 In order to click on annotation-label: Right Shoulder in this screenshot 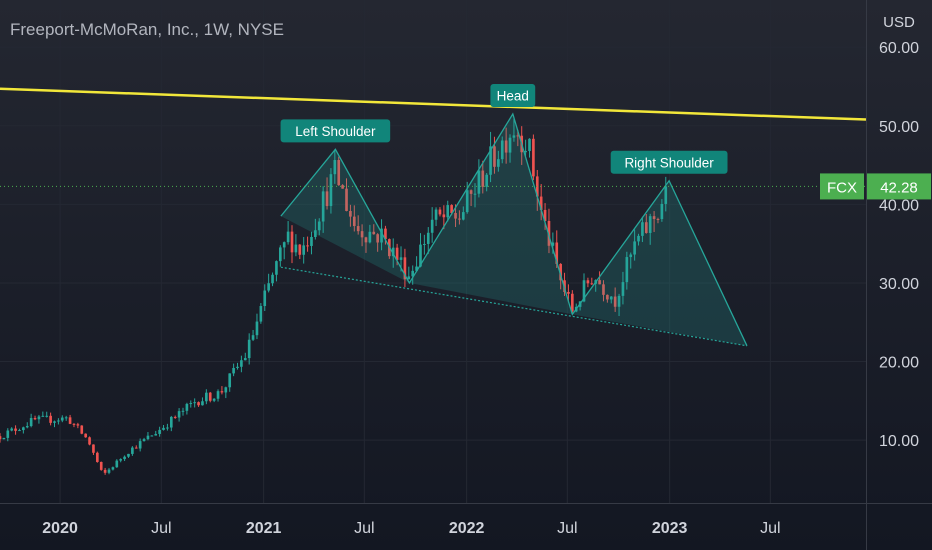, I will do `click(669, 162)`.